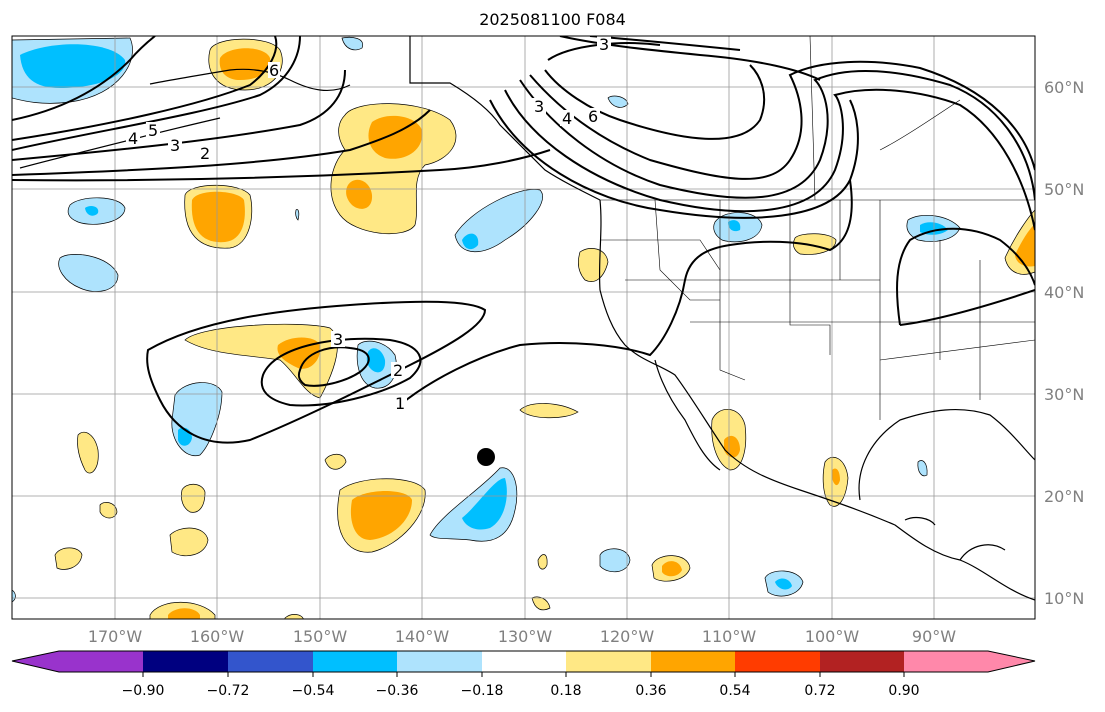 This screenshot has height=712, width=1105. Describe the element at coordinates (422, 636) in the screenshot. I see `lon-label: 140°W` at that location.